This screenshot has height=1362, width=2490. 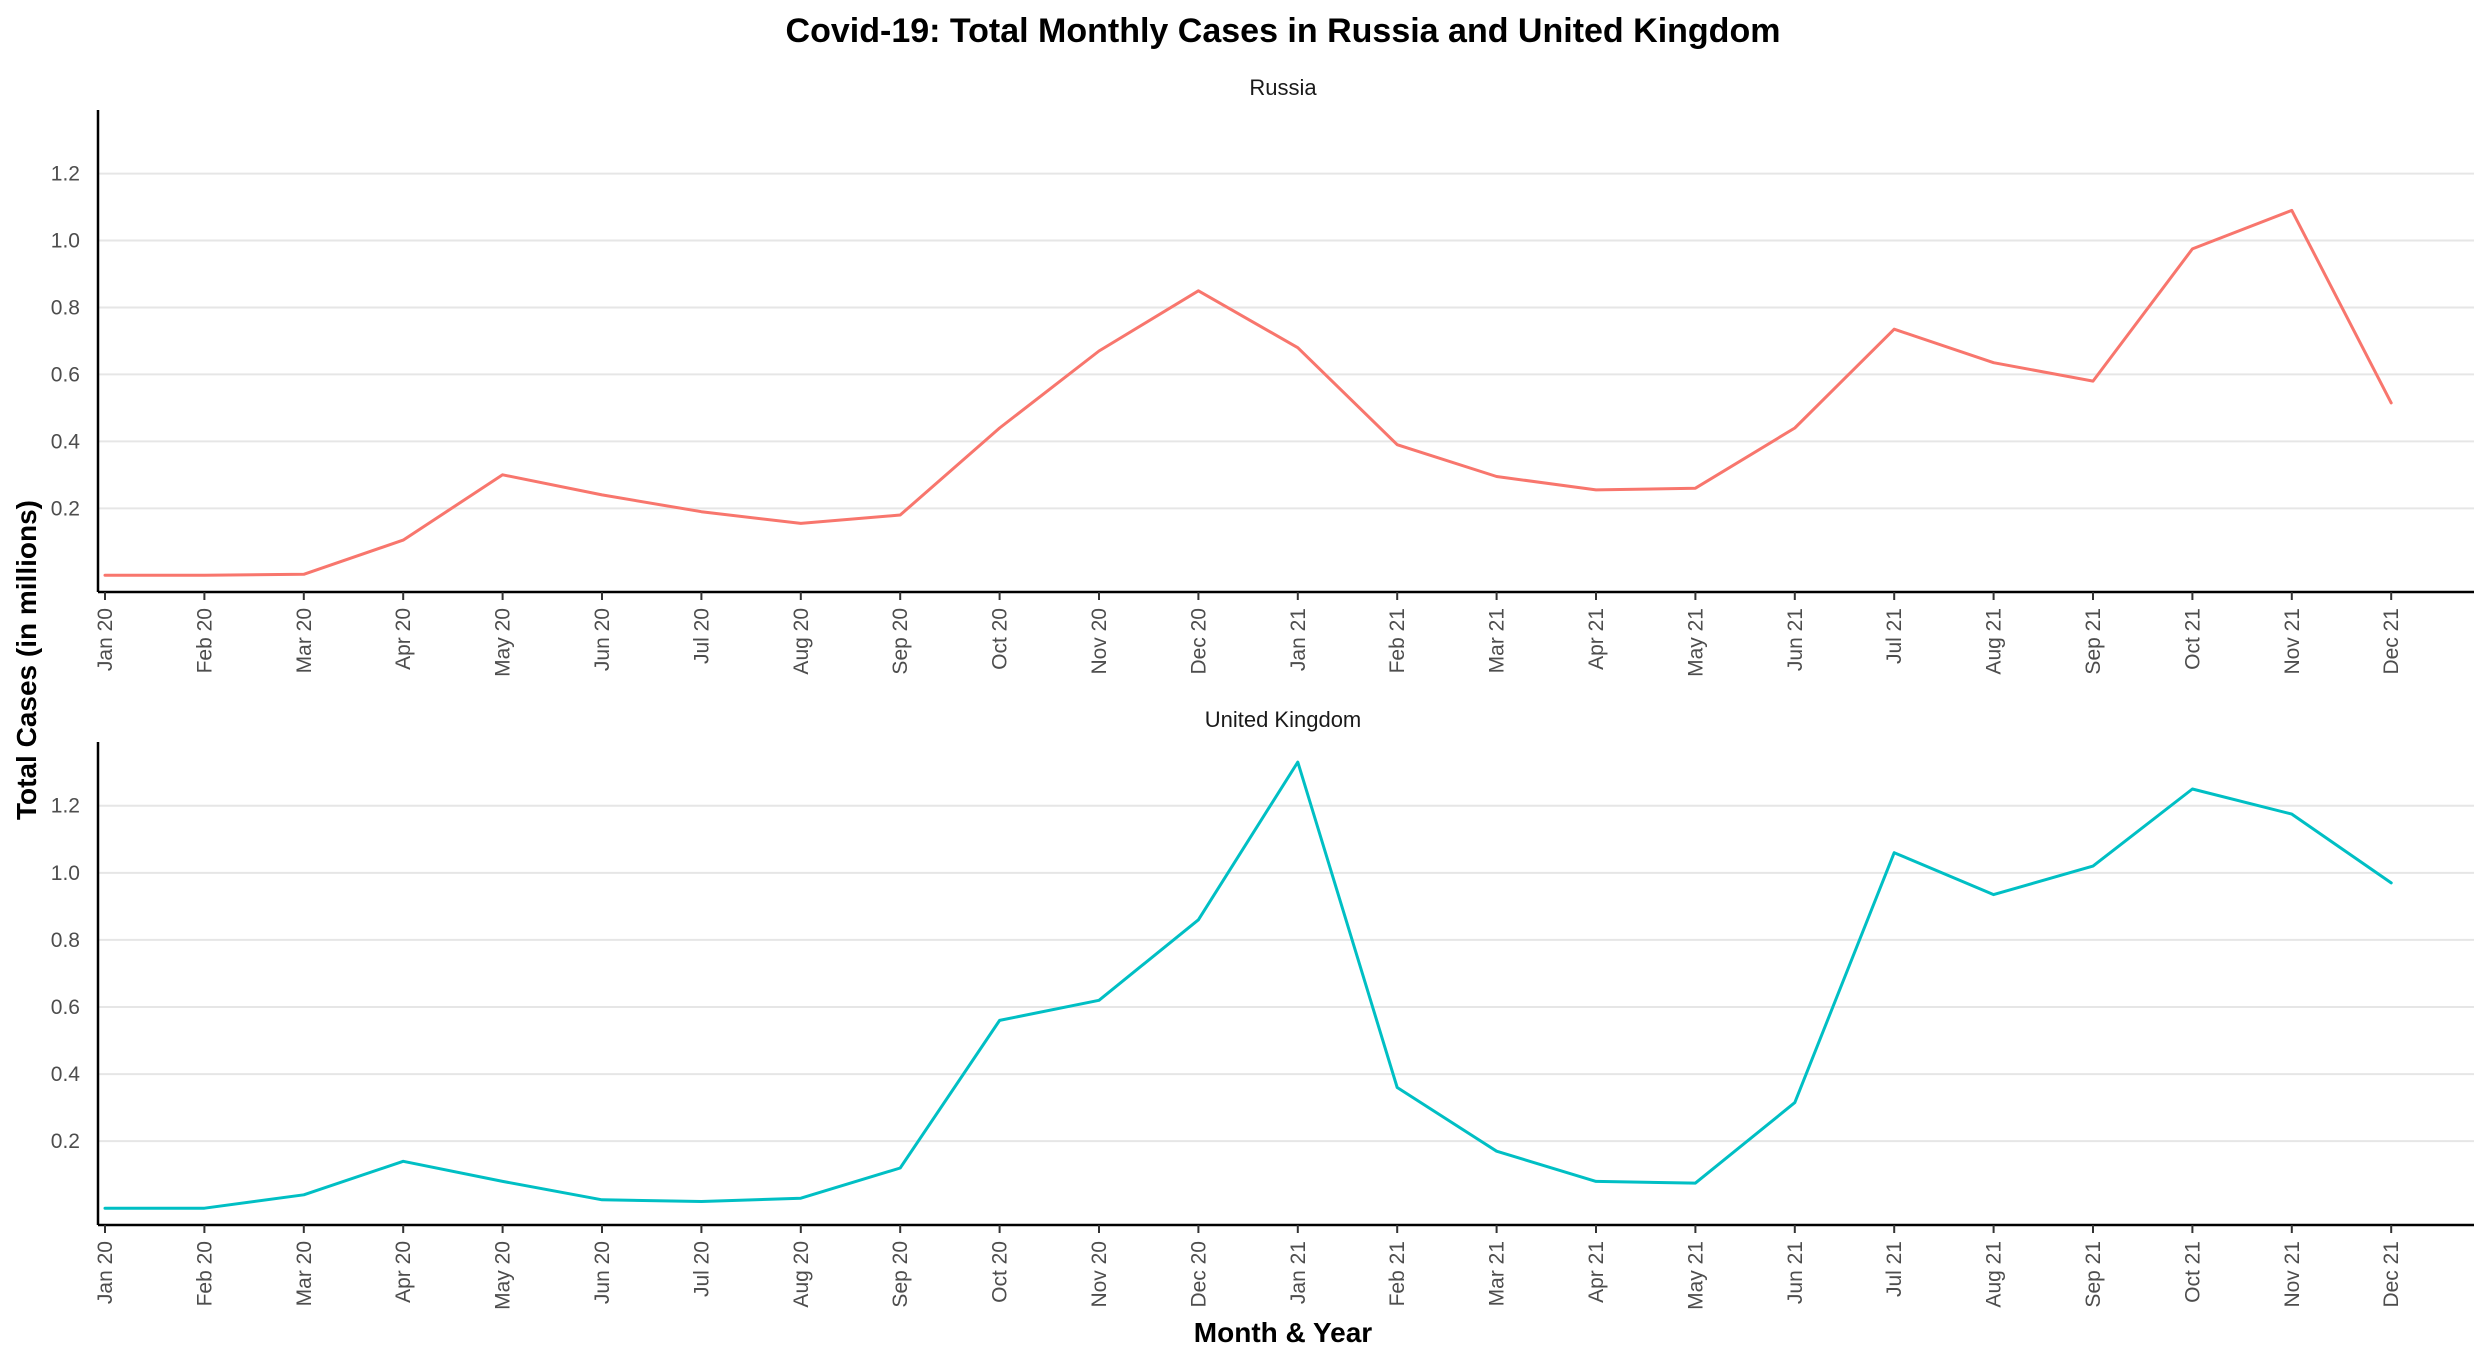 What do you see at coordinates (1283, 1332) in the screenshot?
I see `x-axis-title: Month & Year` at bounding box center [1283, 1332].